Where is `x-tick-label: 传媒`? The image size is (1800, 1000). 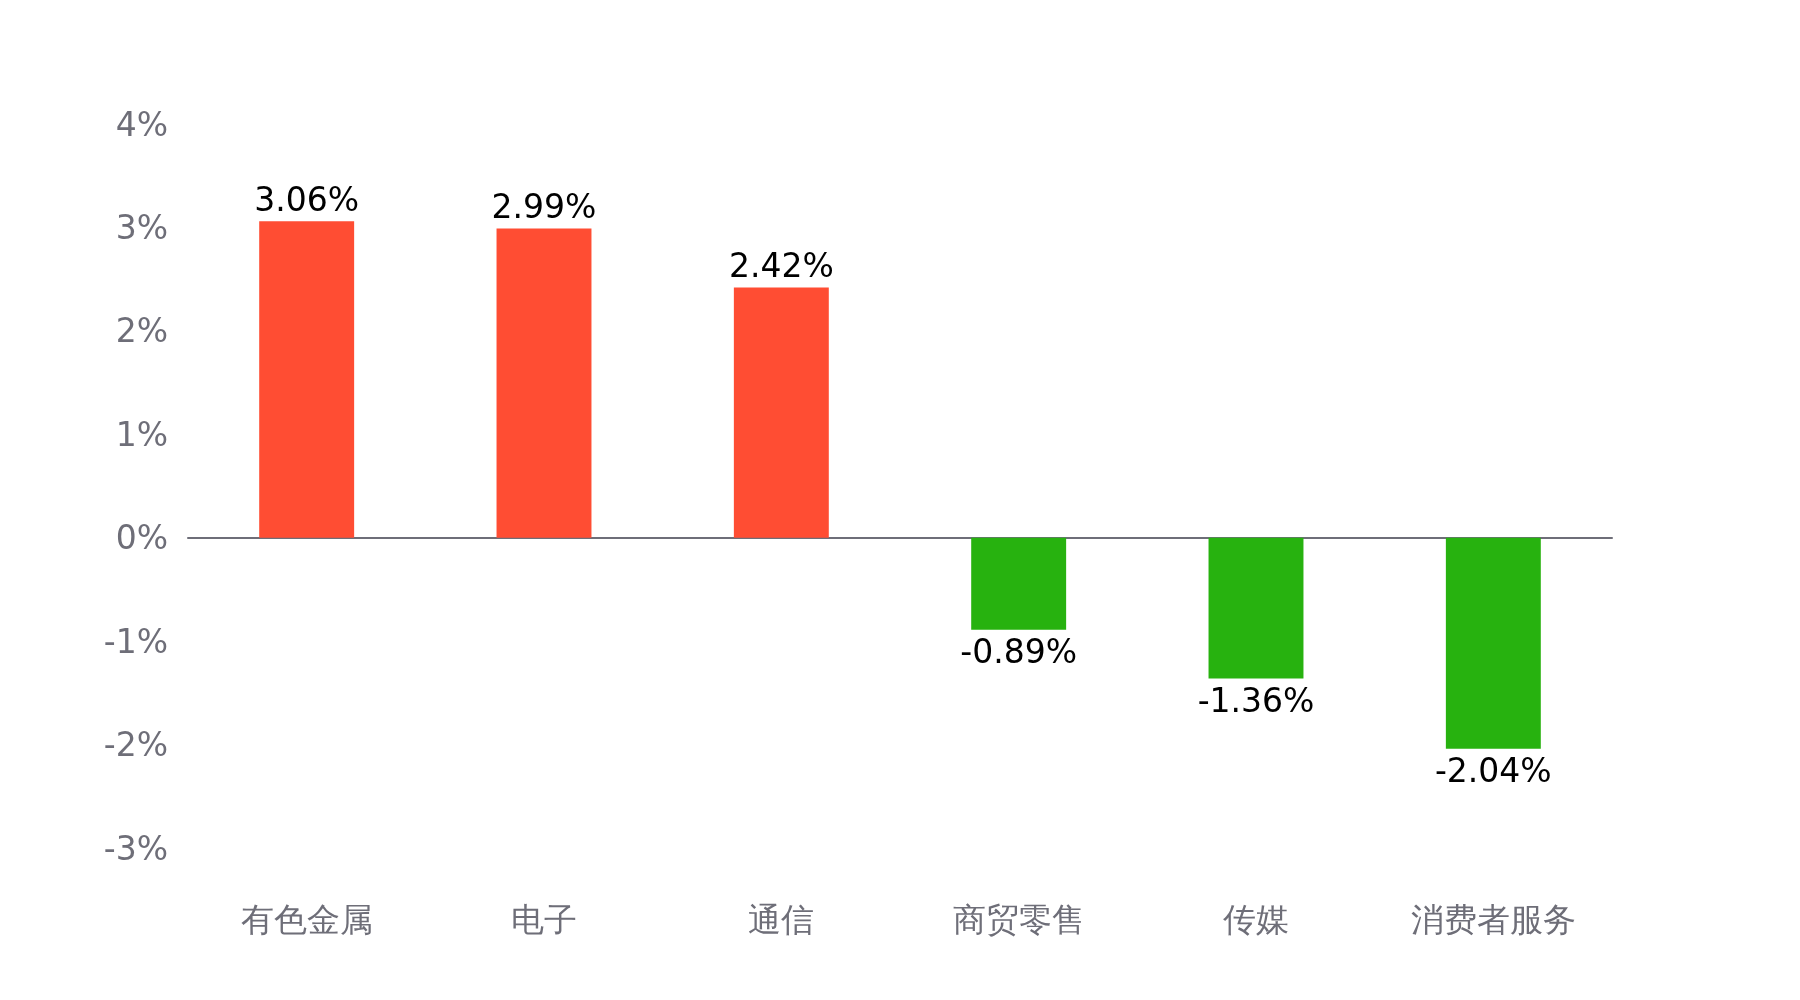 x-tick-label: 传媒 is located at coordinates (1256, 919).